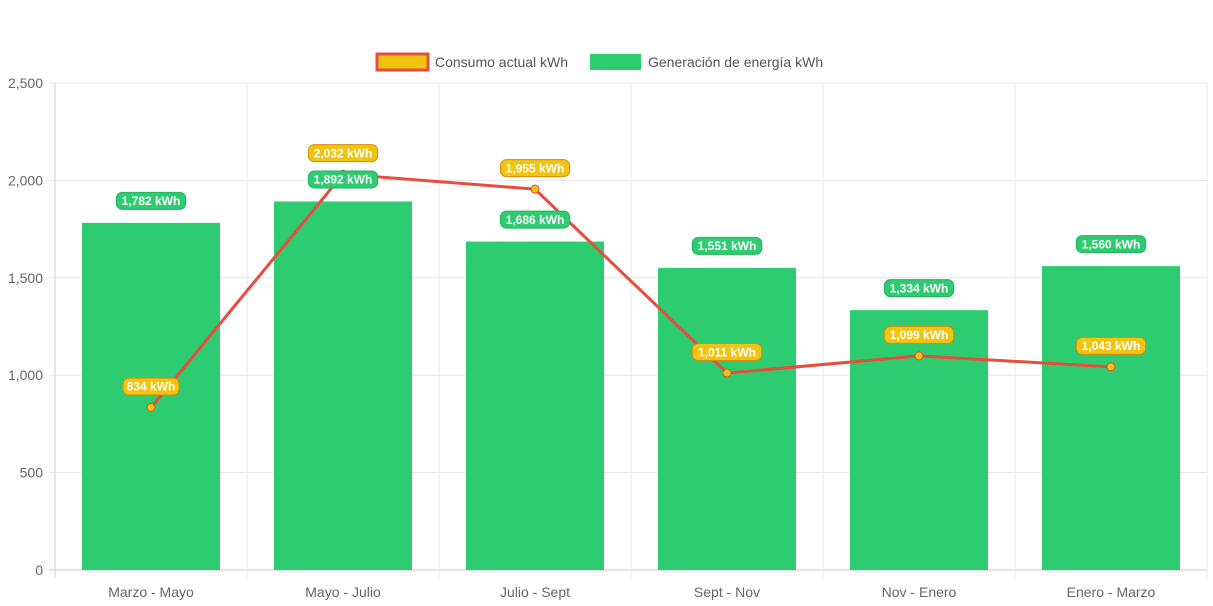  I want to click on line-value-label: 1,043 kWh, so click(1111, 345).